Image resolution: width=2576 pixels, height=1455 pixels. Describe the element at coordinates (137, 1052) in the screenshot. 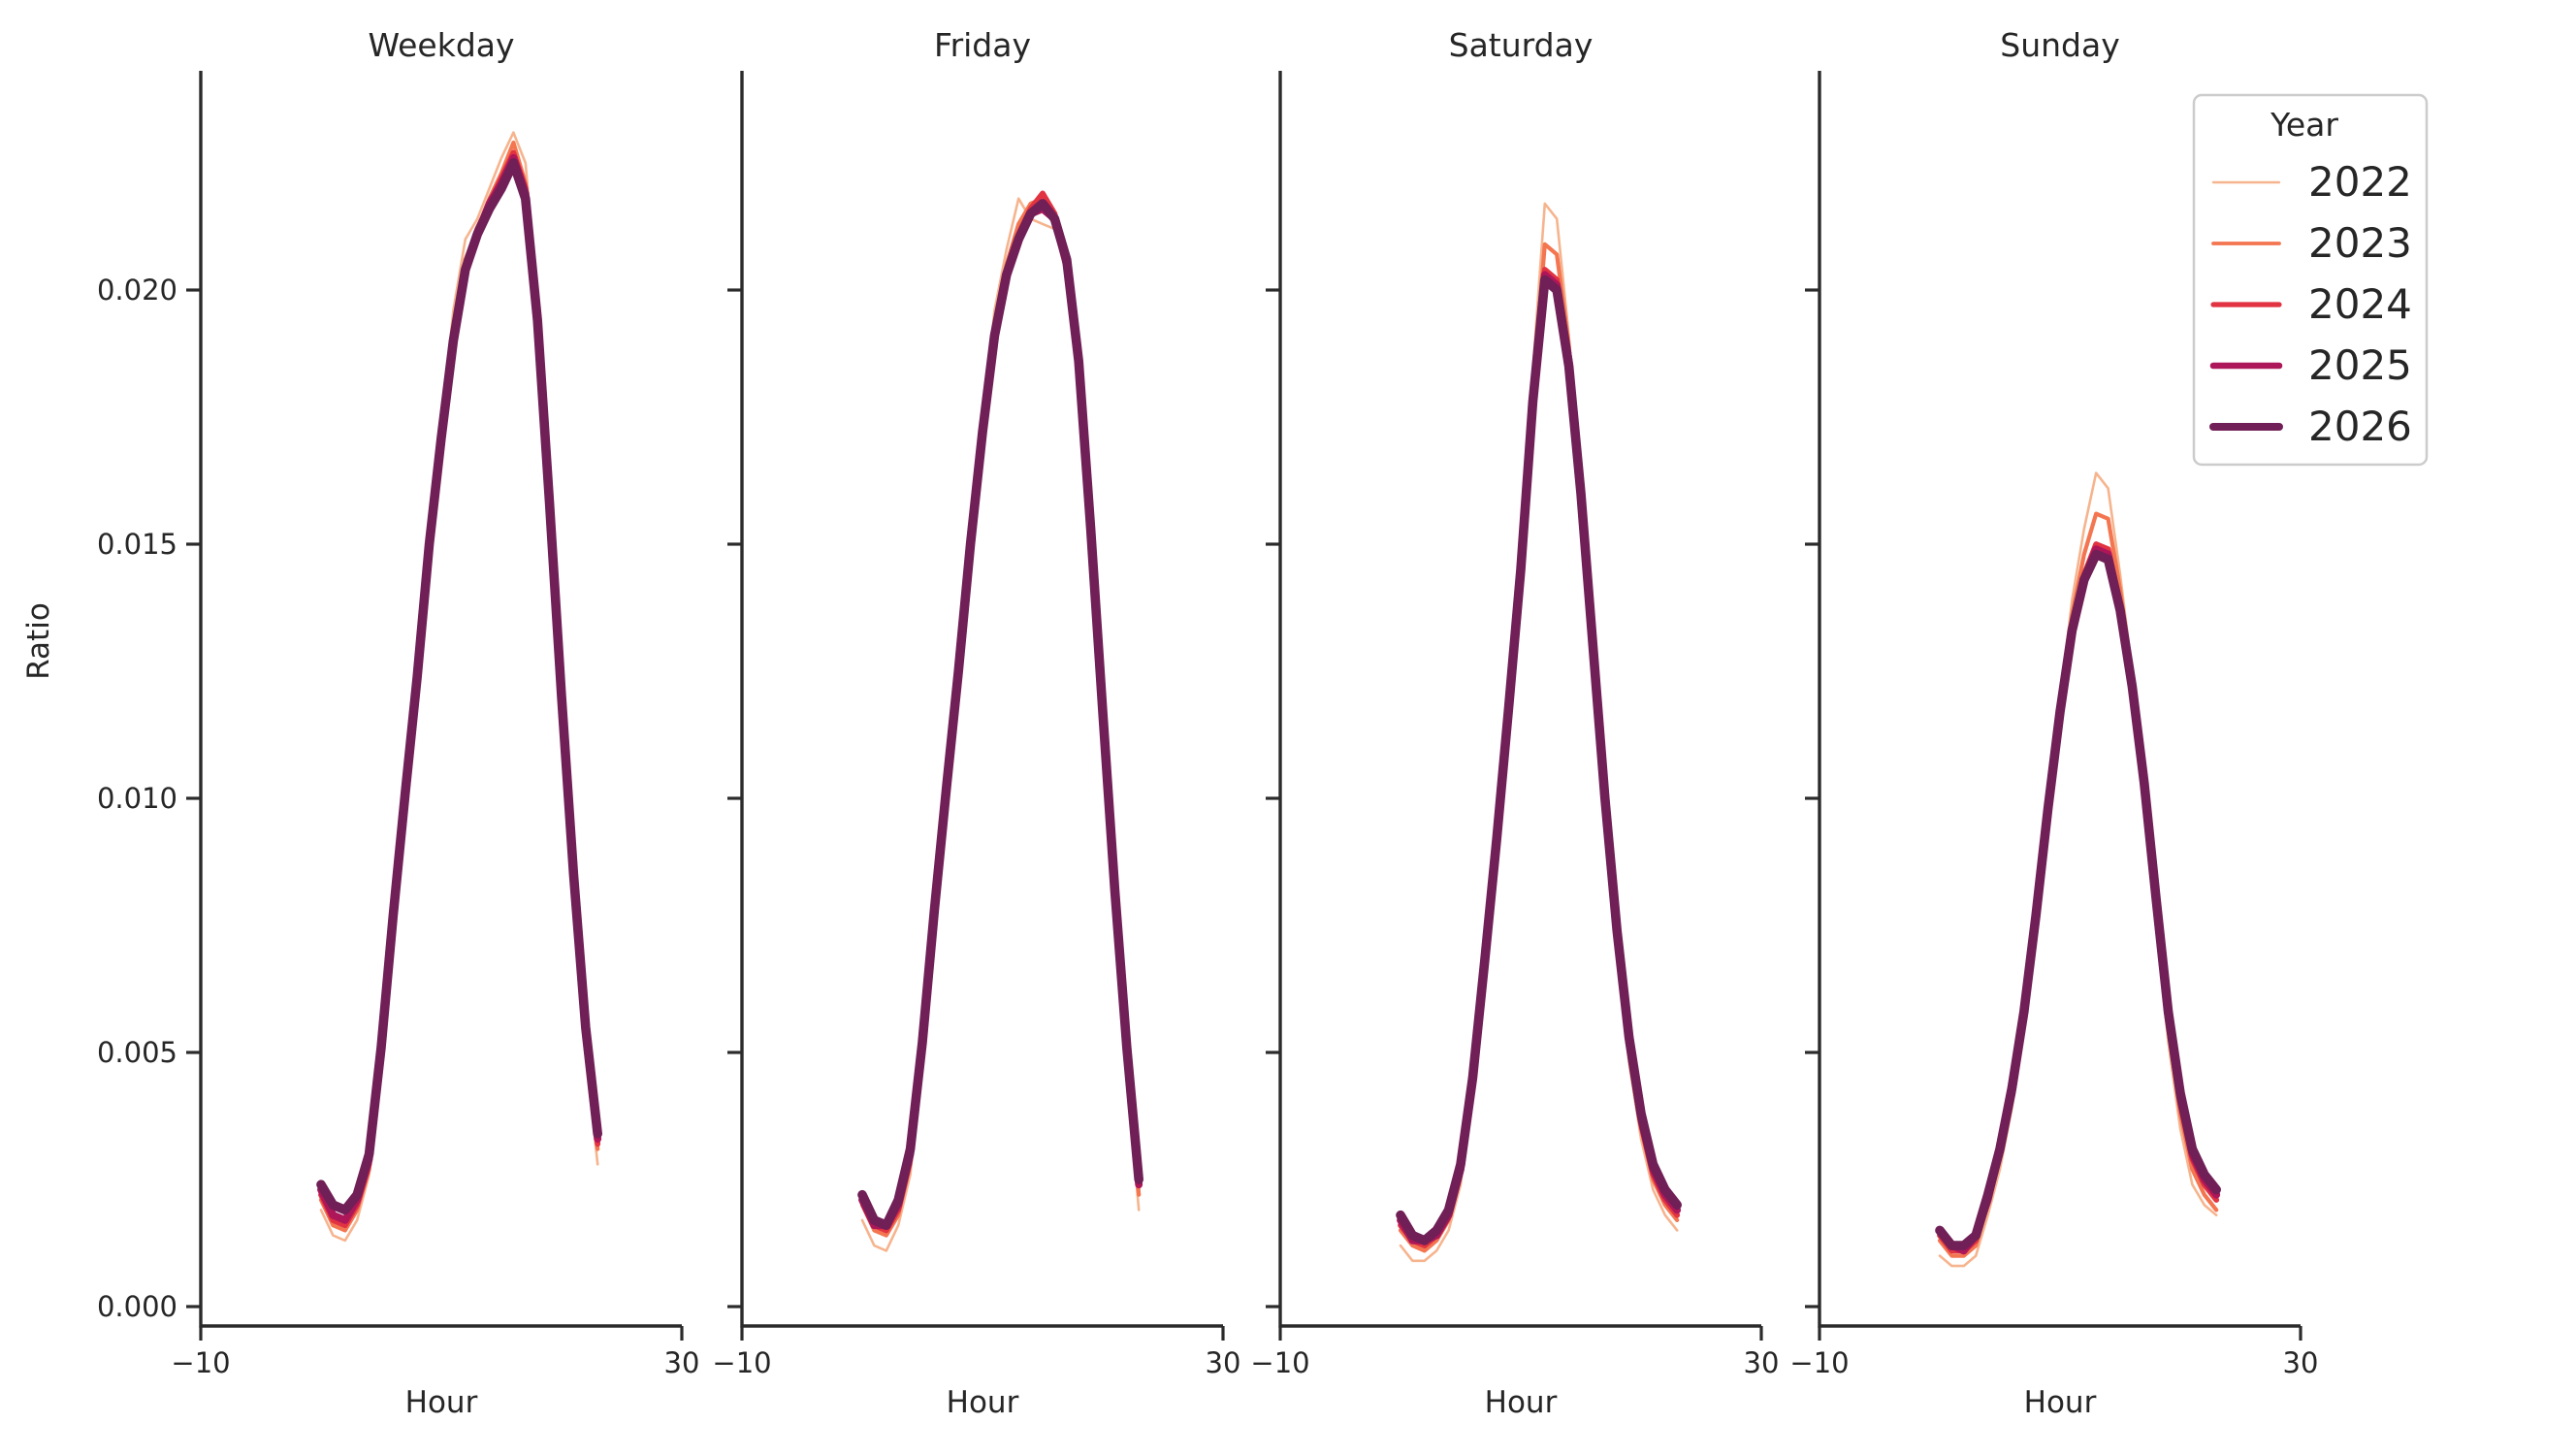

I see `y-tick-label-0005: 0.005` at that location.